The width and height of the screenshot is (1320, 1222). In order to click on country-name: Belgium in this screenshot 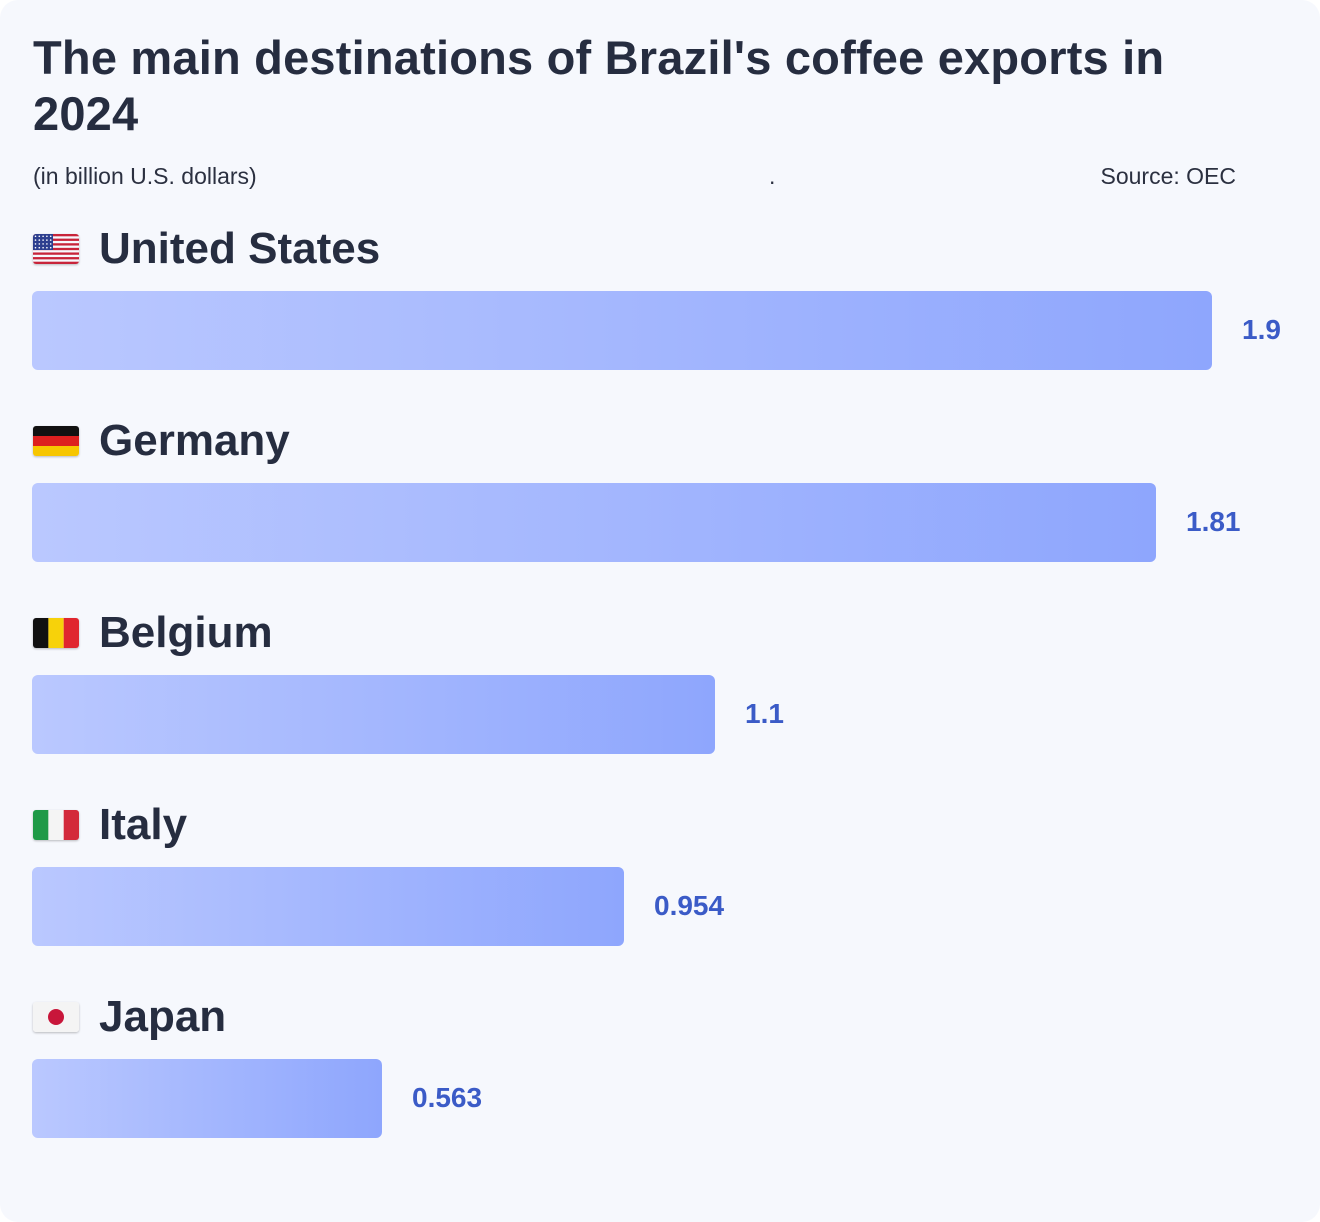, I will do `click(186, 632)`.